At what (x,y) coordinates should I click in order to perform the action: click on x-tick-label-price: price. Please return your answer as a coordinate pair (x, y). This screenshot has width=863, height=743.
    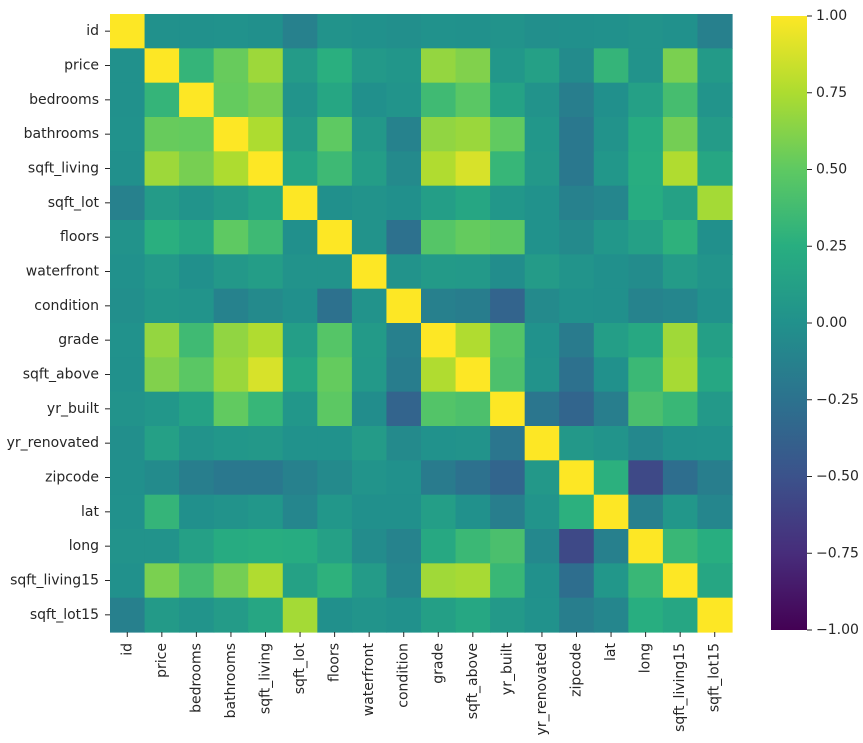
    Looking at the image, I should click on (162, 660).